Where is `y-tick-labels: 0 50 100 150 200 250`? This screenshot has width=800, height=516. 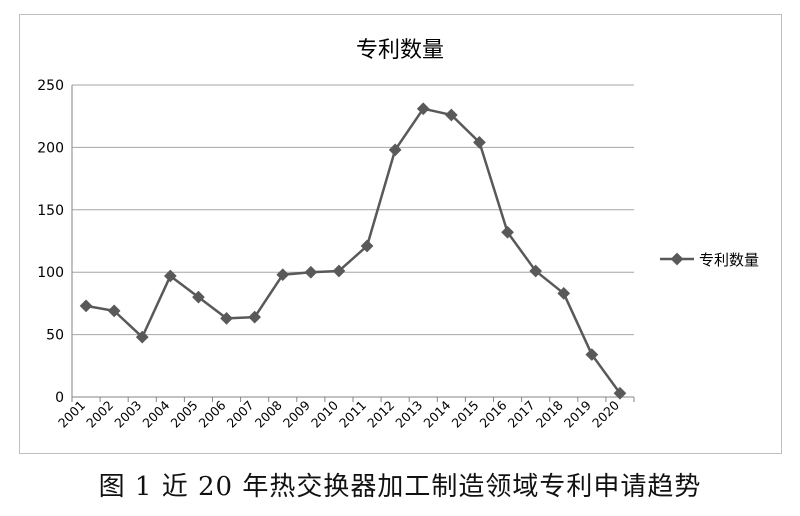 y-tick-labels: 0 50 100 150 200 250 is located at coordinates (50, 242).